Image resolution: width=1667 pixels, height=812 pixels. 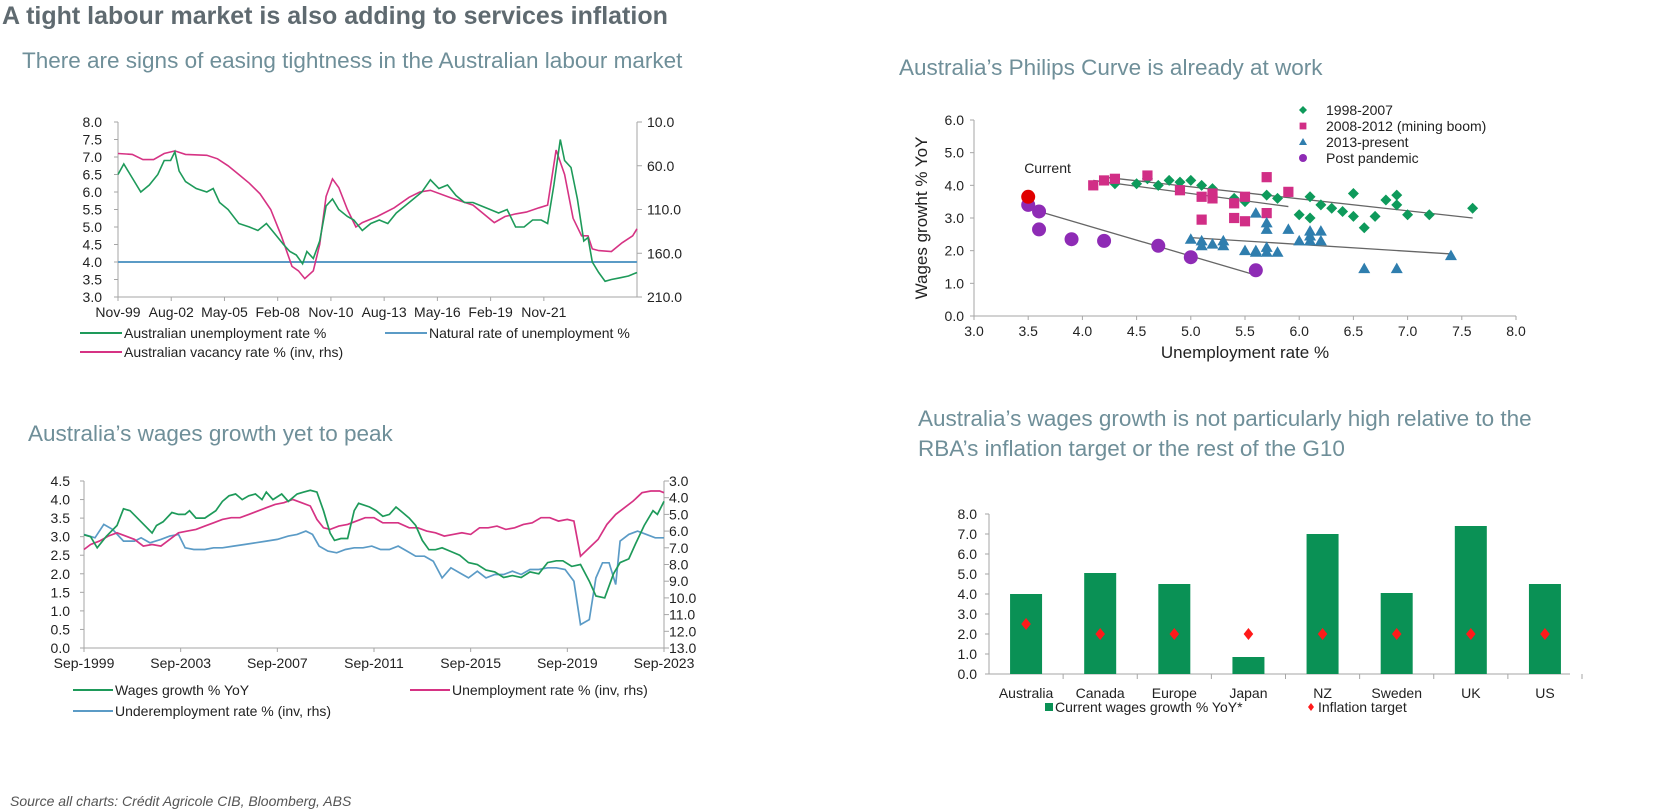 I want to click on legend-label: Current wages growth % YoY*, so click(x=1149, y=707).